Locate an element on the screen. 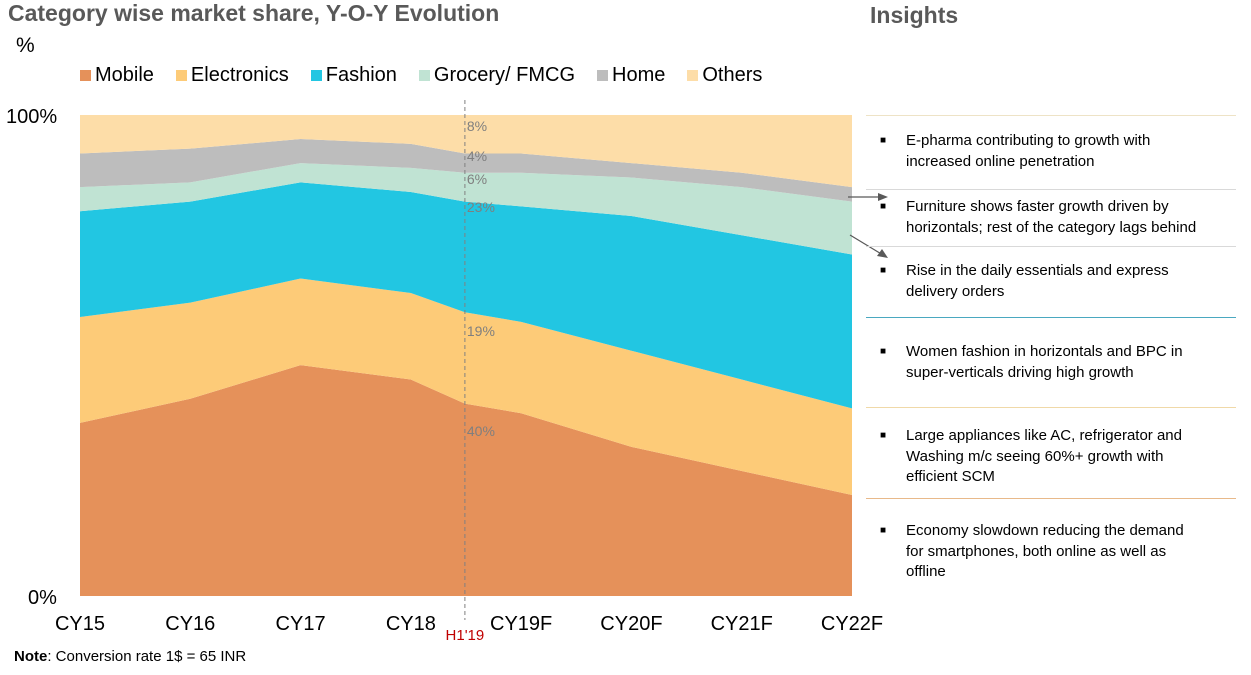 The image size is (1251, 675). insight-text-line: efficient SCM is located at coordinates (950, 476).